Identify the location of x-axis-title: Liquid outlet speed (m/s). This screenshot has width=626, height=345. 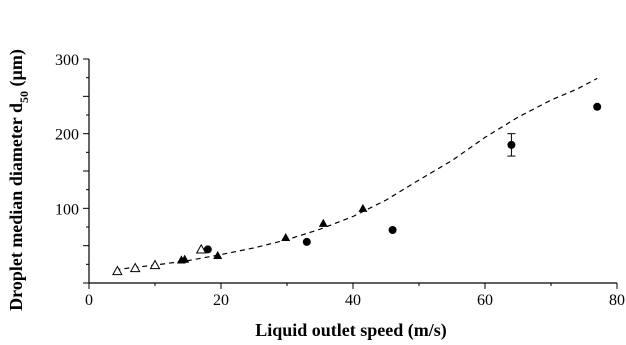
(351, 330).